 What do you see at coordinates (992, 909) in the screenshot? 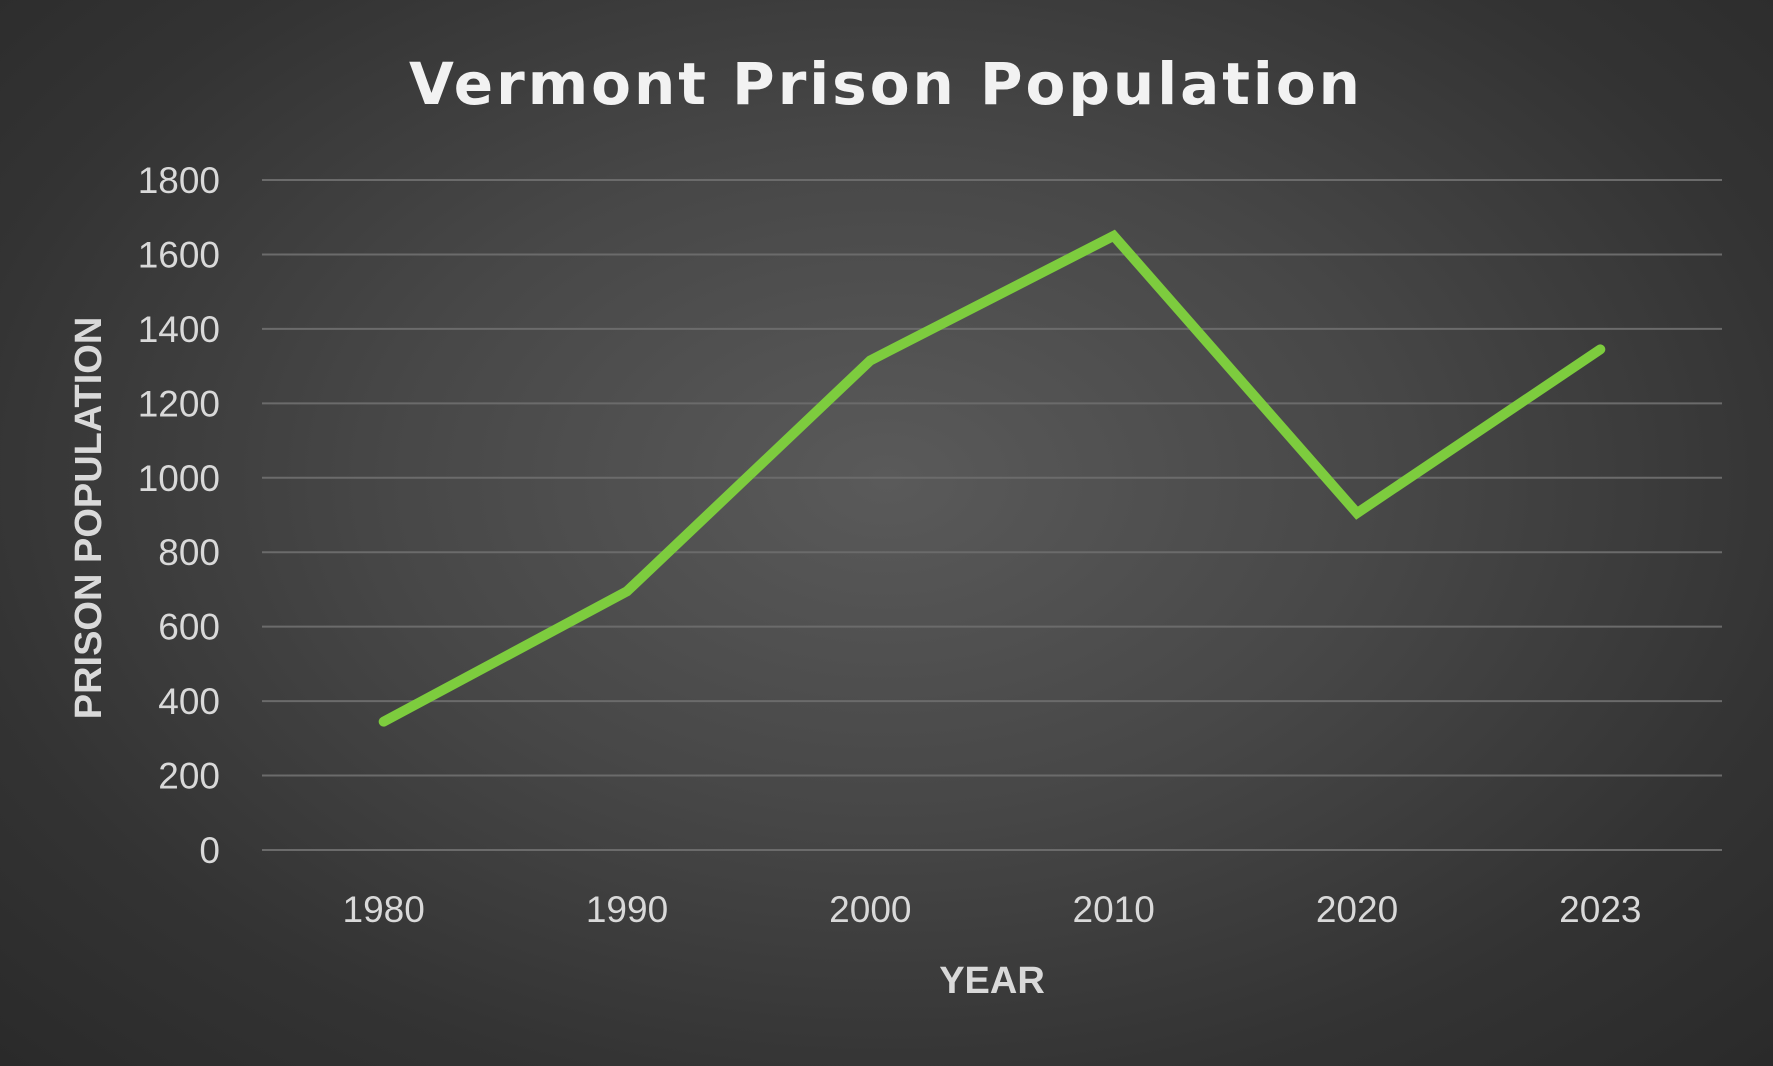
I see `x-axis-tick-labels: 1980 1990 2000 2010 2020 2023` at bounding box center [992, 909].